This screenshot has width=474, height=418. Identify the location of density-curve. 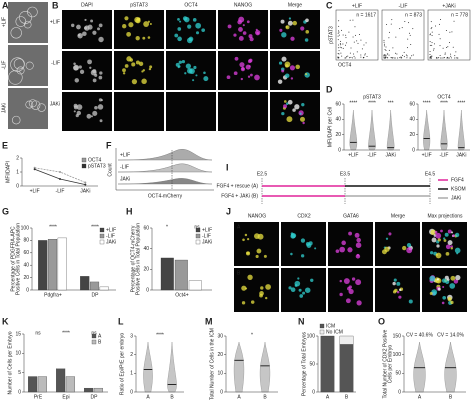
(165, 168).